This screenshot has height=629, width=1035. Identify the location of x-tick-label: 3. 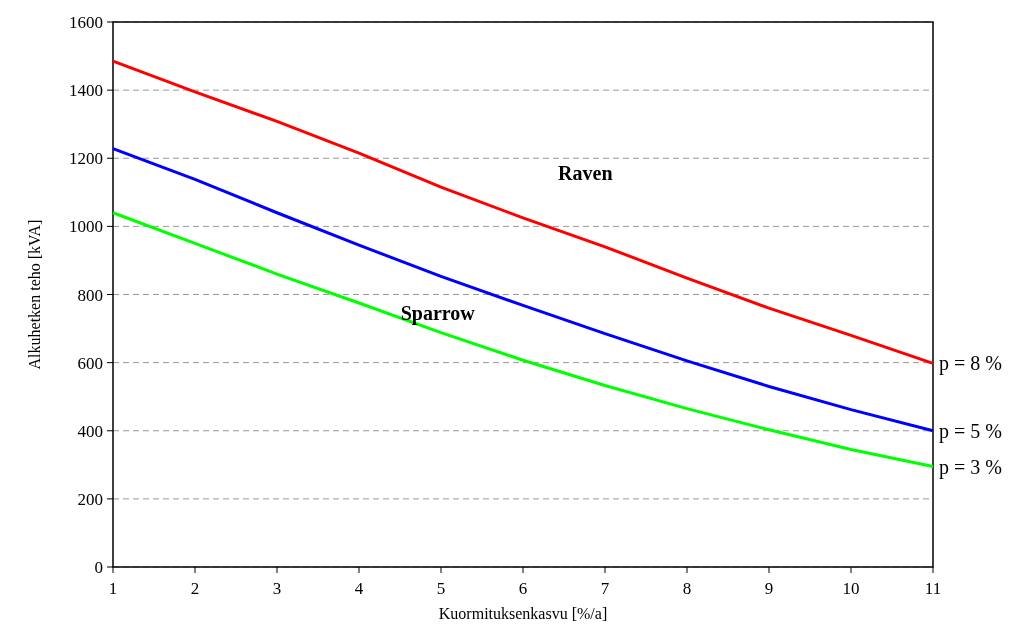
(277, 588).